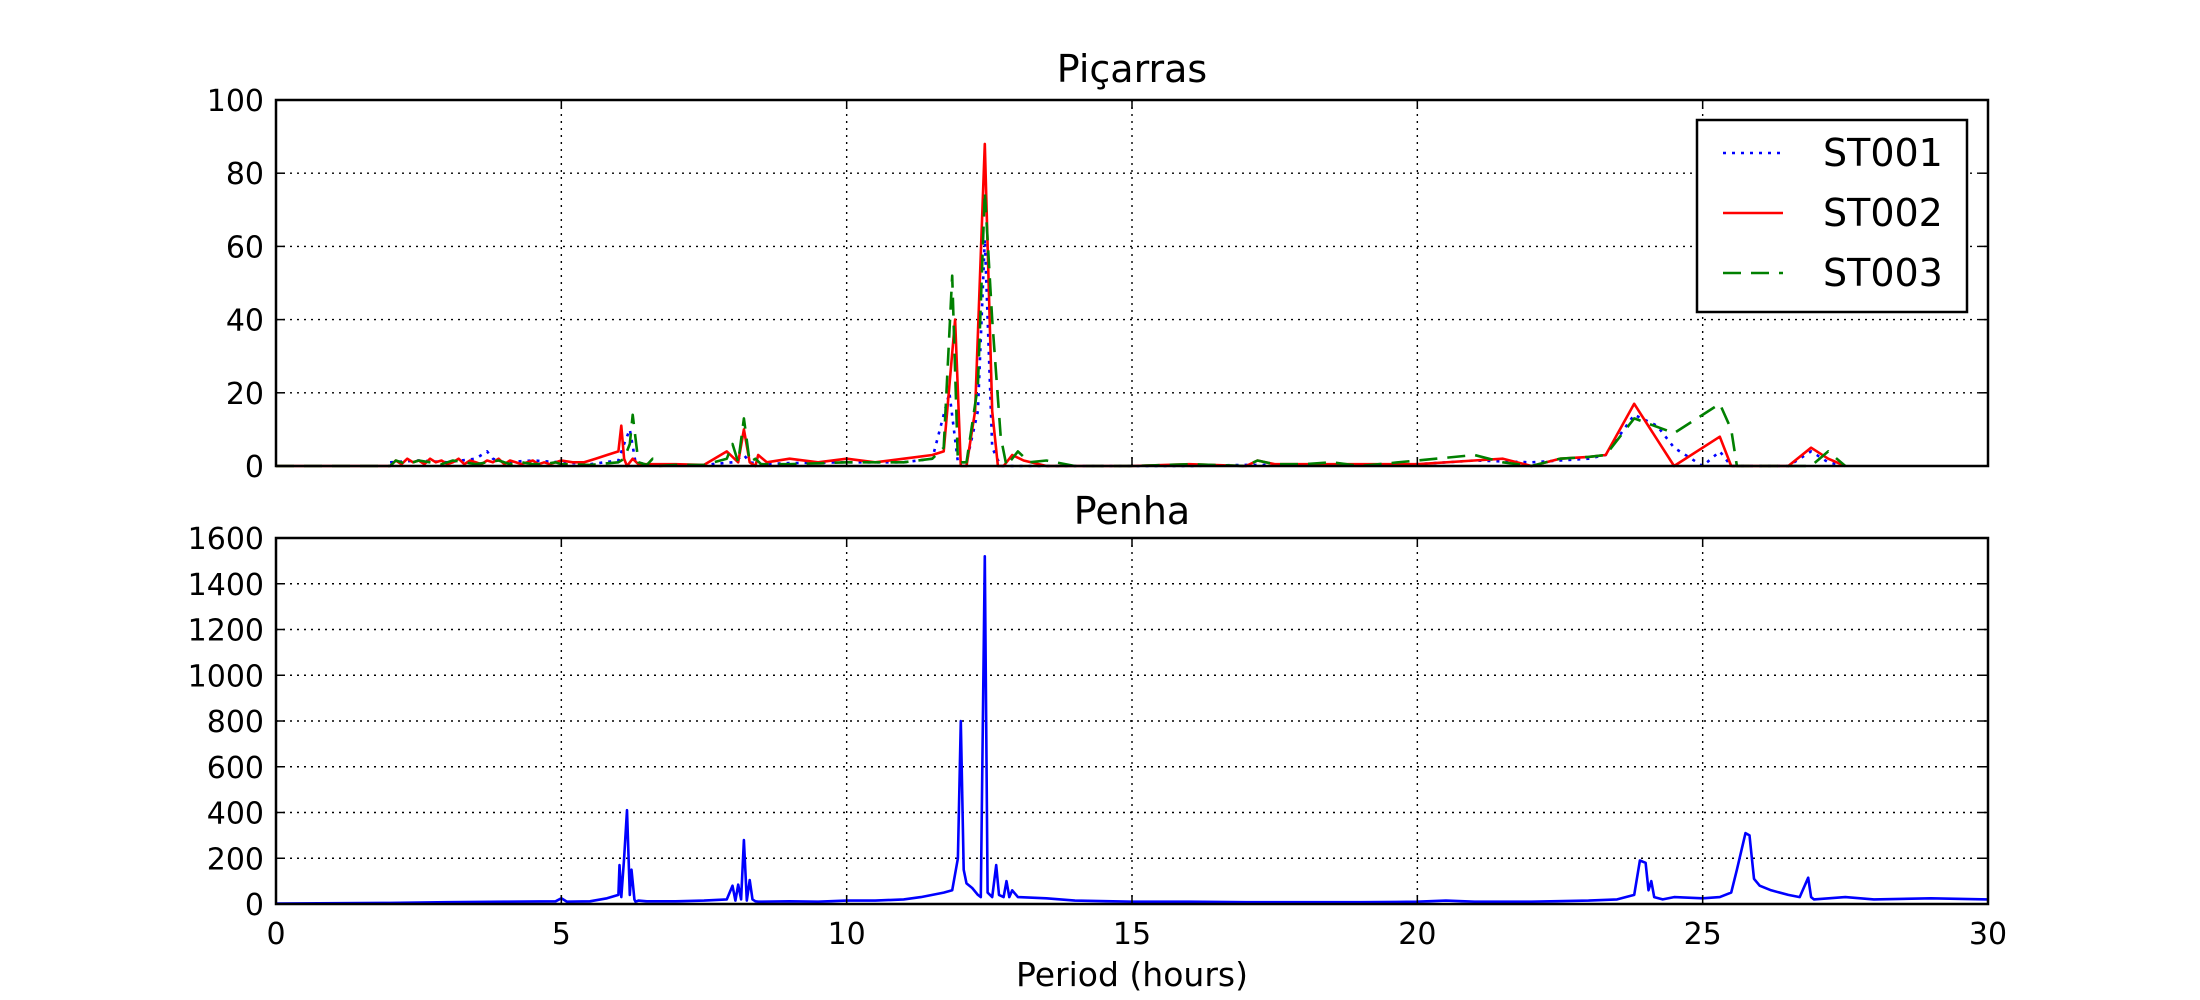 Image resolution: width=2200 pixels, height=1000 pixels. I want to click on legend-label-st002: ST002, so click(1883, 213).